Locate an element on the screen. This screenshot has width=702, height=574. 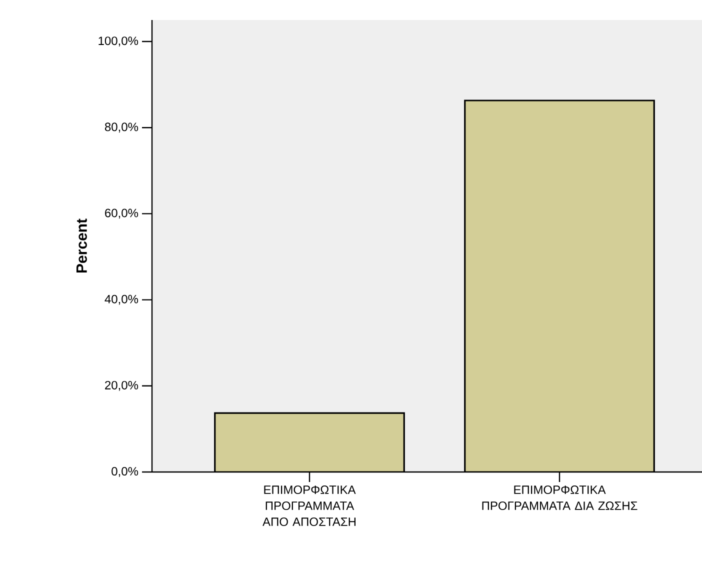
y-tick-label: 20,0% is located at coordinates (121, 385).